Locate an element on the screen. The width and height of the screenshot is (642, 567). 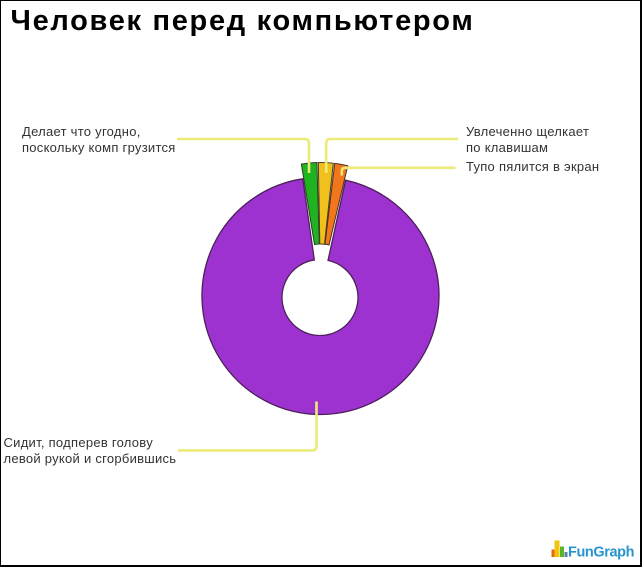
svg-text: FunGraph is located at coordinates (601, 553).